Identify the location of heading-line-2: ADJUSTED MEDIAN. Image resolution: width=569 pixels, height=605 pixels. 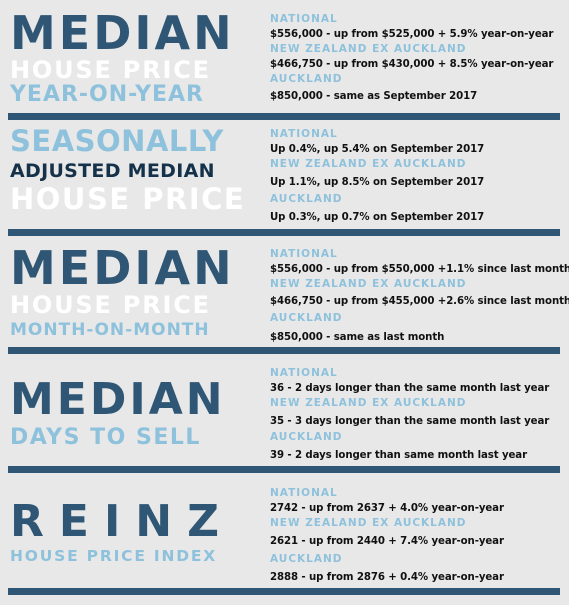
(112, 171).